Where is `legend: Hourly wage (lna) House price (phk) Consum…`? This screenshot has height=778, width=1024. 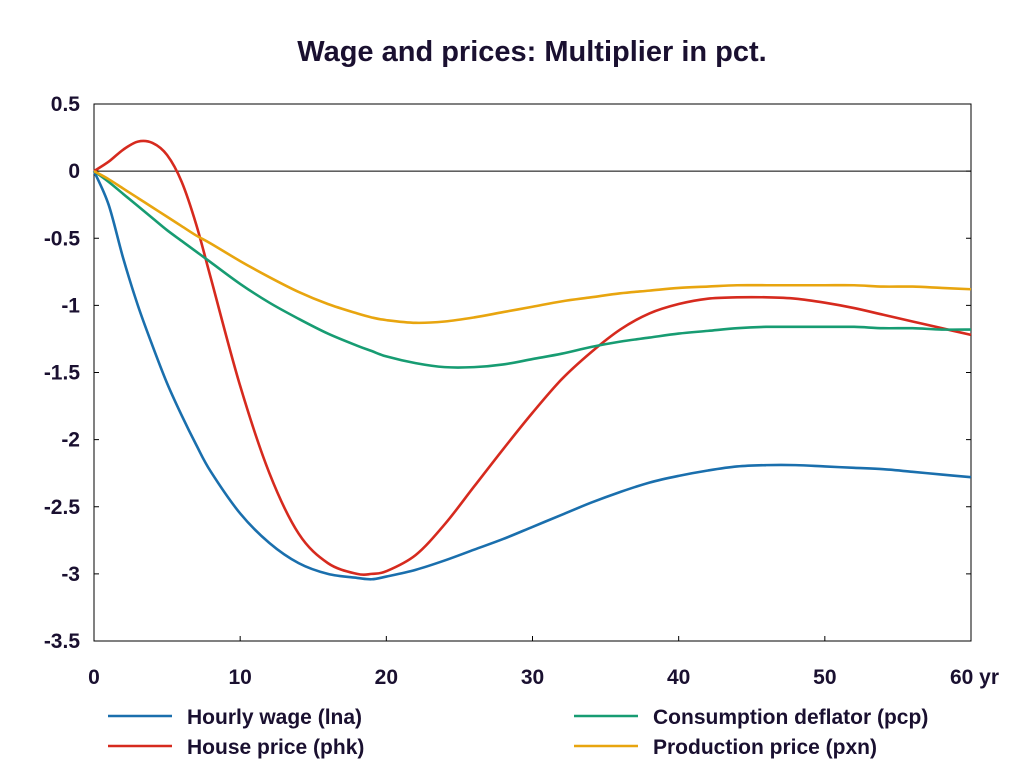
legend: Hourly wage (lna) House price (phk) Consum… is located at coordinates (518, 732).